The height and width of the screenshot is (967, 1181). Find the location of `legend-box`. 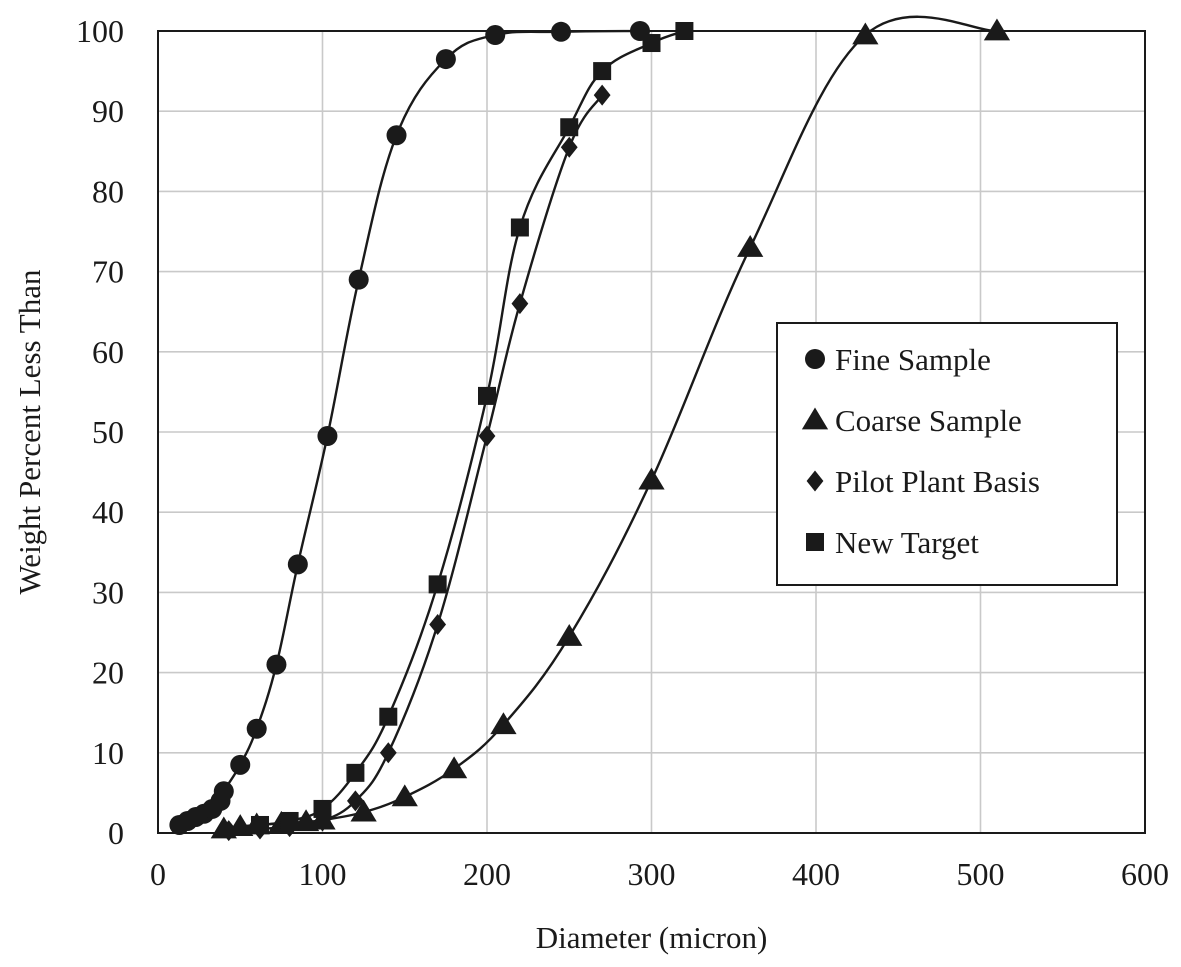

legend-box is located at coordinates (947, 454).